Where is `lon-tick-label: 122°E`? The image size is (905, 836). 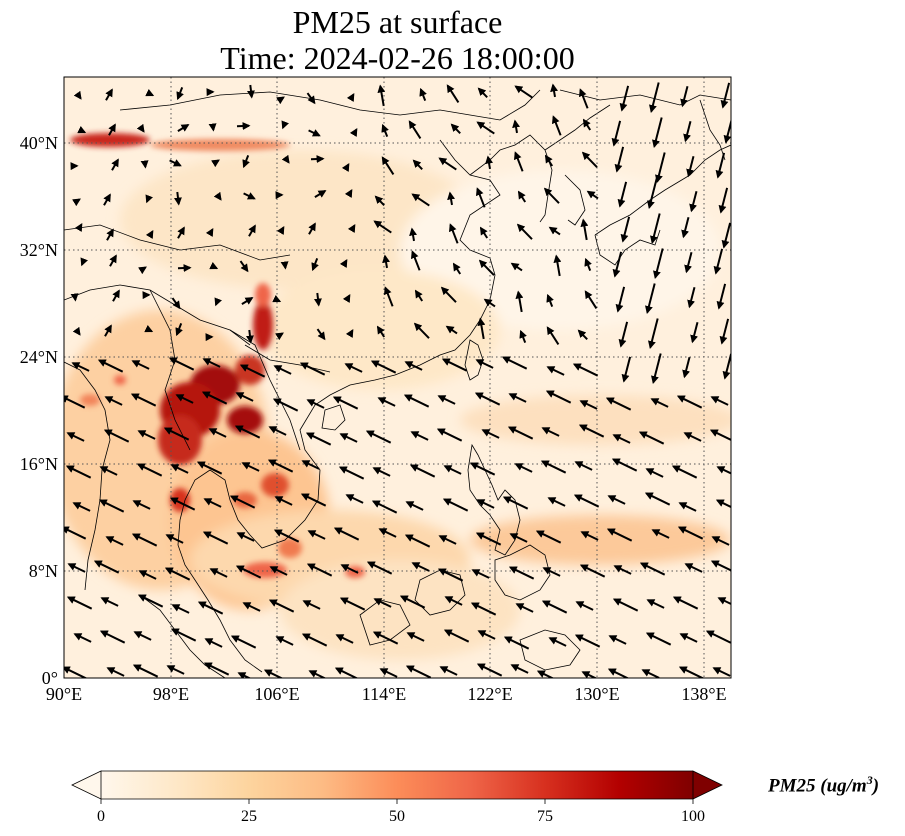
lon-tick-label: 122°E is located at coordinates (489, 694).